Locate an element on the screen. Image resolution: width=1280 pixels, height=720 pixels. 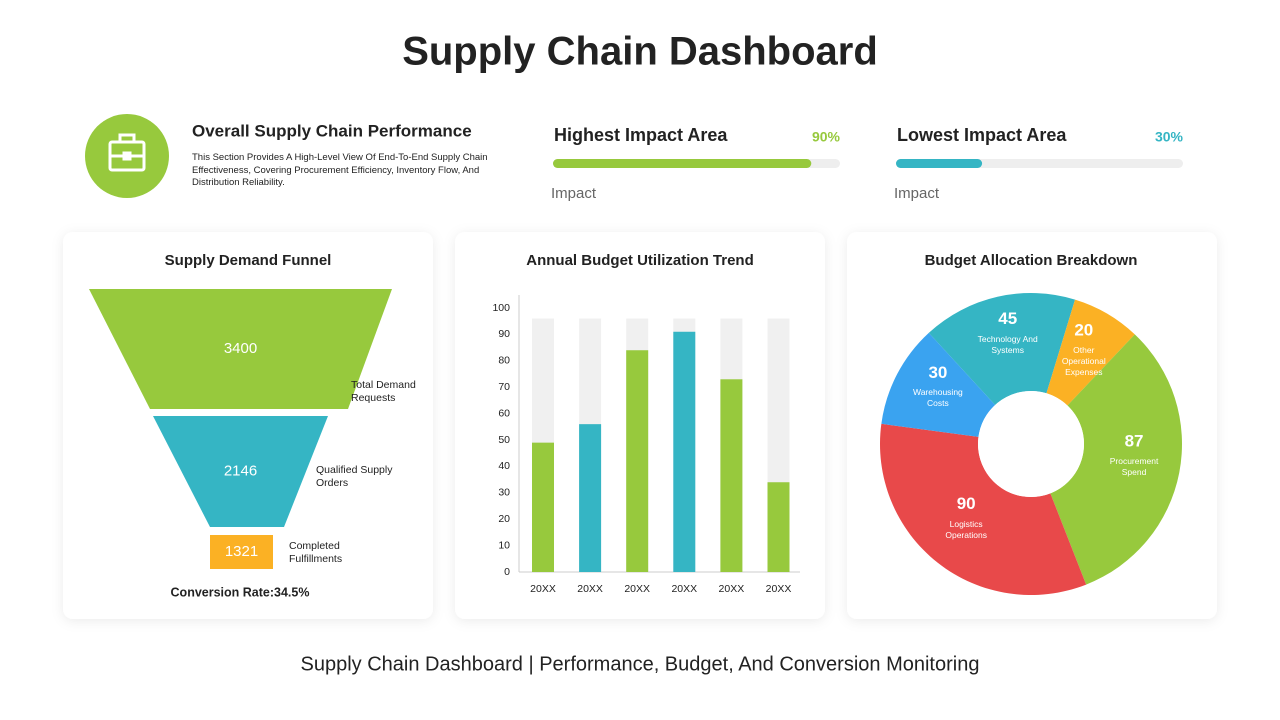
slice-label: Technology And Systems is located at coordinates (1007, 344).